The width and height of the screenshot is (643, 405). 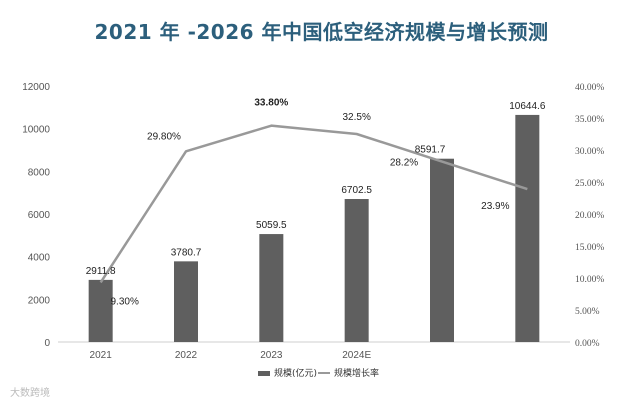 What do you see at coordinates (39, 172) in the screenshot?
I see `y-left-tick-label: 8000` at bounding box center [39, 172].